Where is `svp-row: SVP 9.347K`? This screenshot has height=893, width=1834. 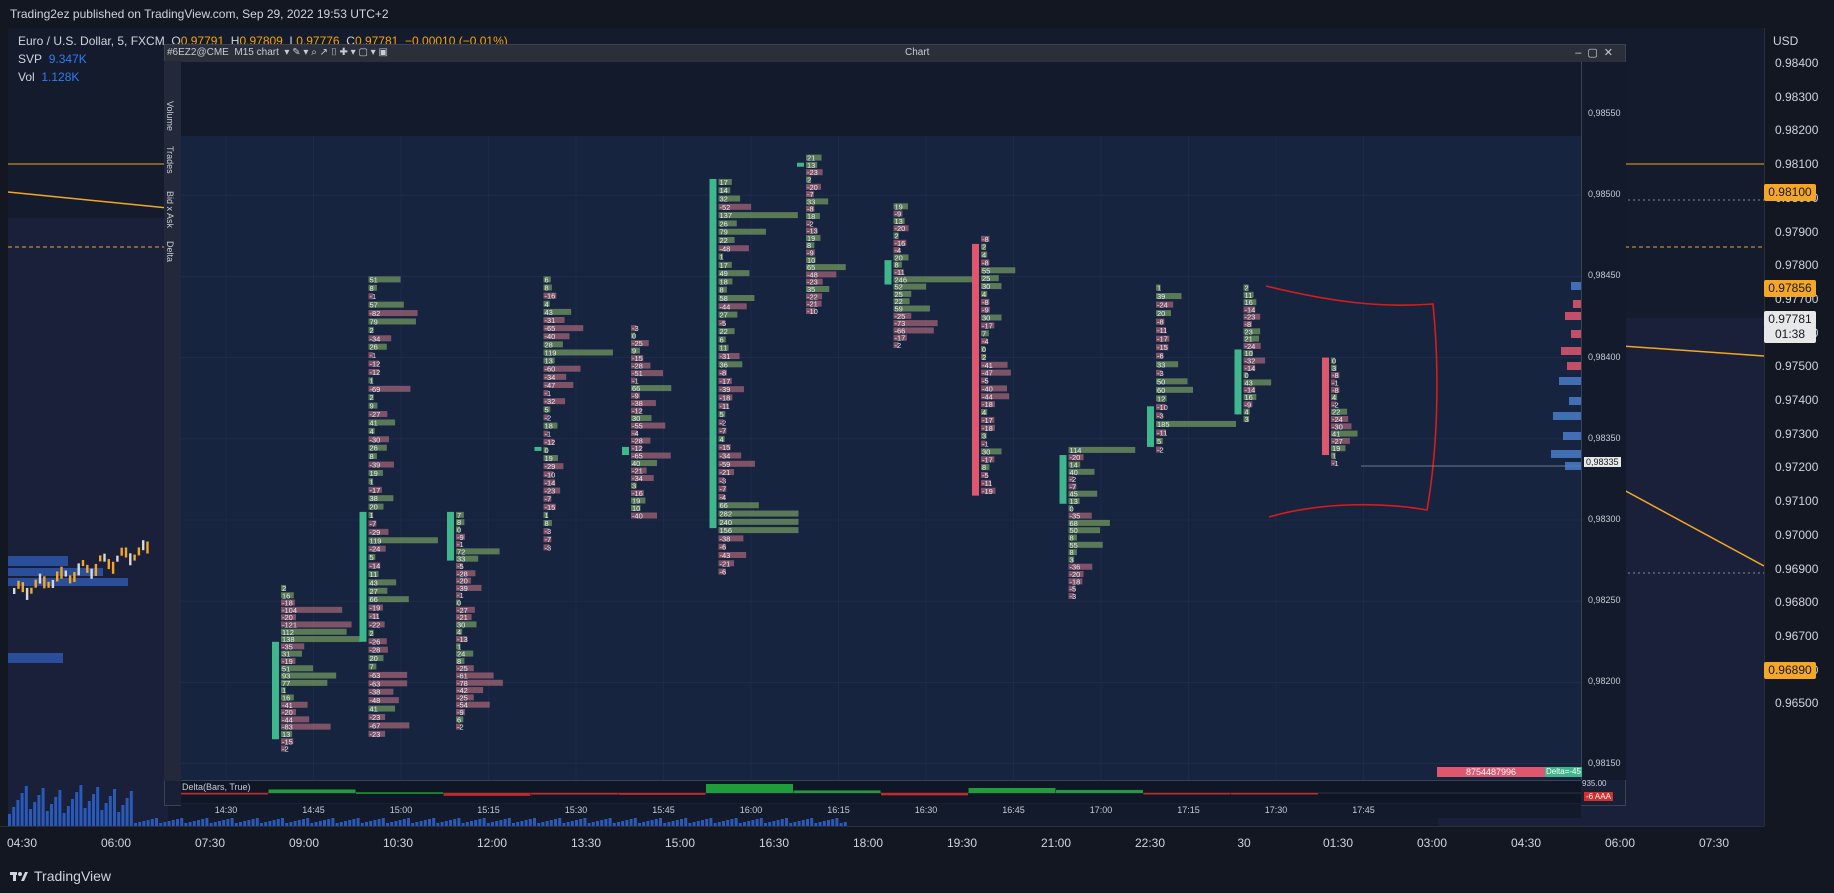
svp-row: SVP 9.347K is located at coordinates (263, 59).